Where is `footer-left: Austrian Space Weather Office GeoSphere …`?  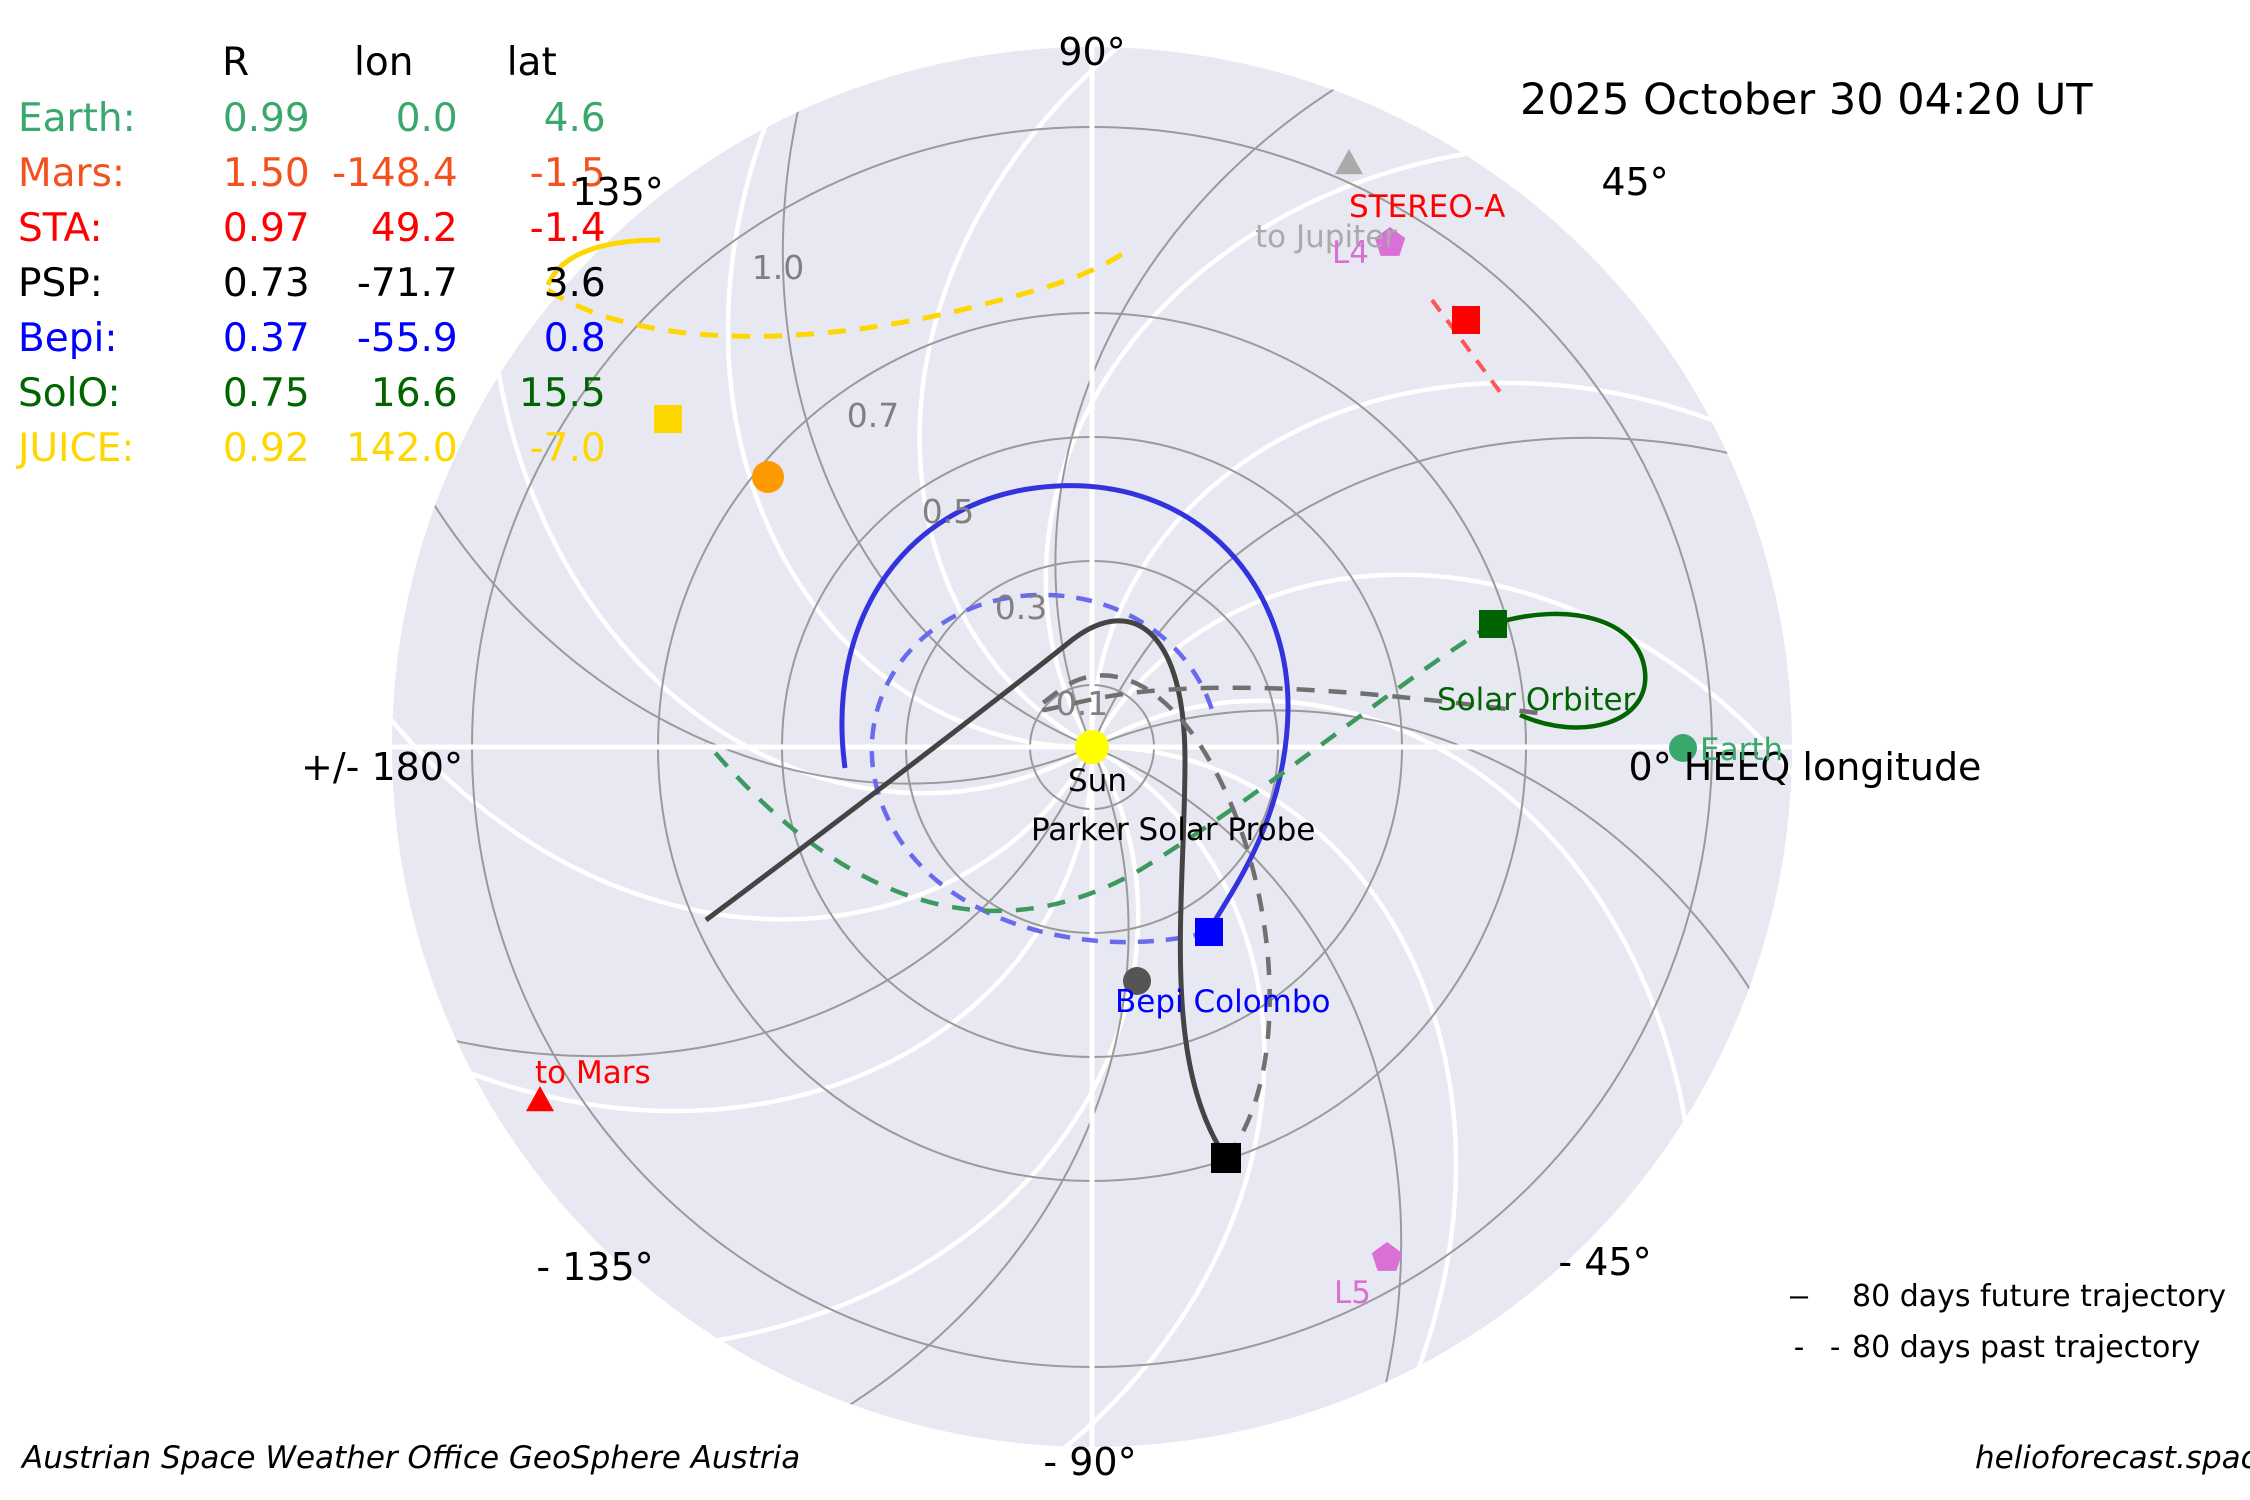
footer-left: Austrian Space Weather Office GeoSphere … is located at coordinates (411, 1458).